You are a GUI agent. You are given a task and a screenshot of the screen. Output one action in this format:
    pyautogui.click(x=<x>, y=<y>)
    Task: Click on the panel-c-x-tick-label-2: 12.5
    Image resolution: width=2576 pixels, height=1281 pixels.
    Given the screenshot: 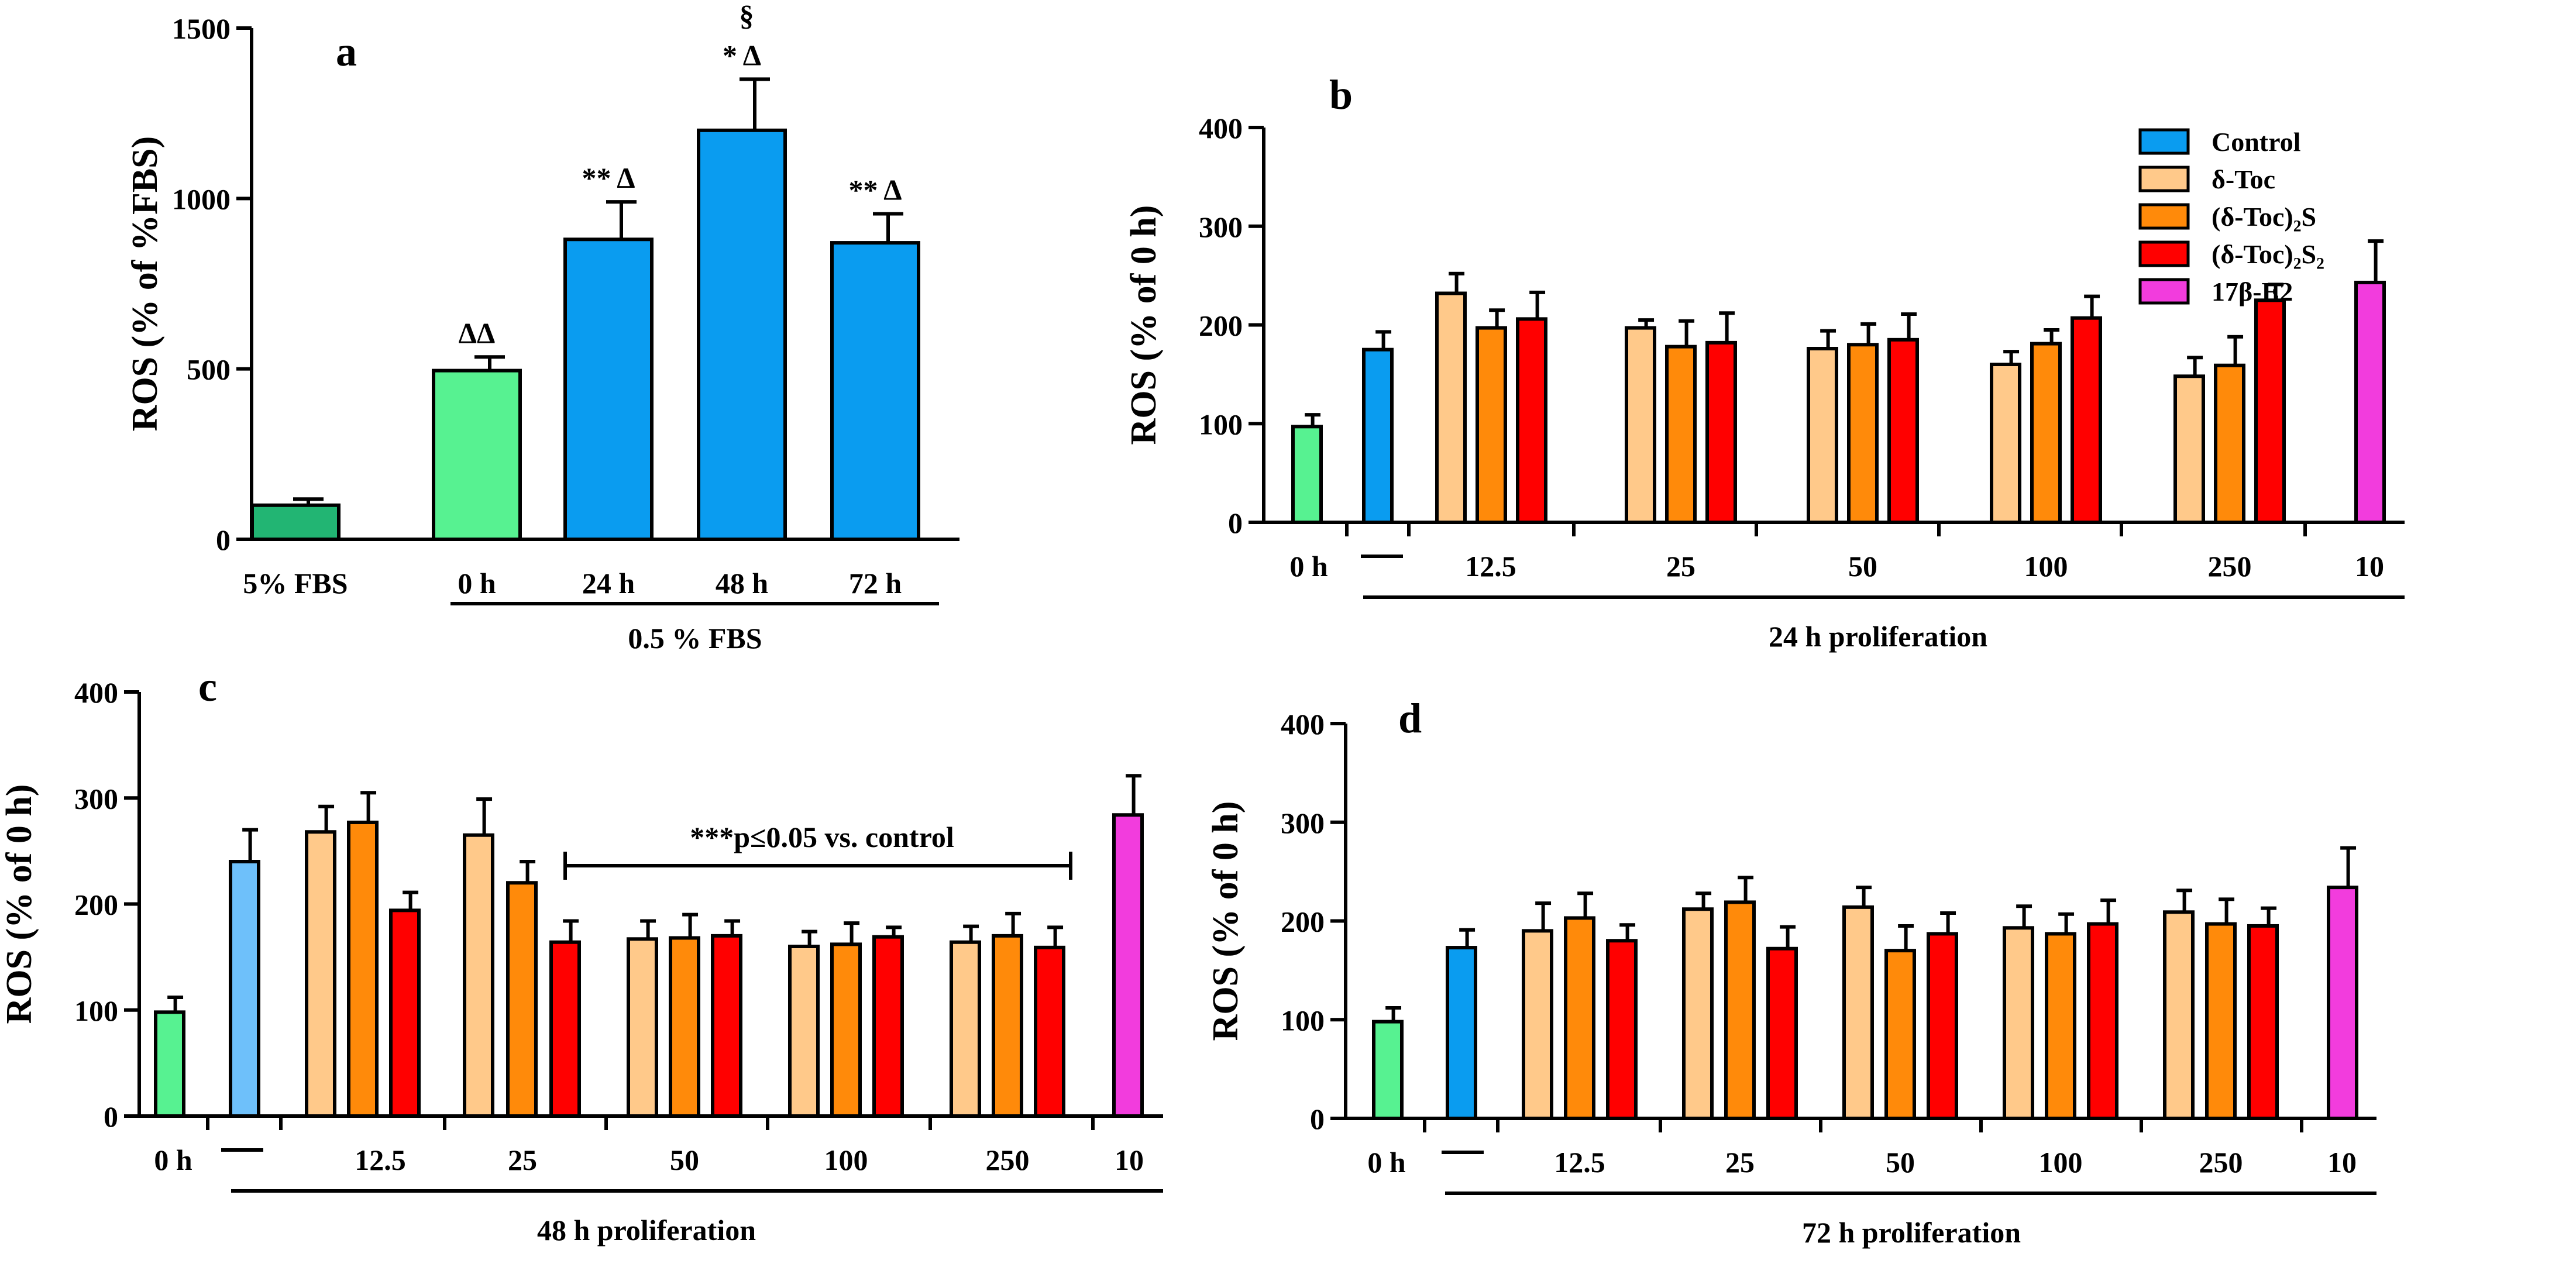 What is the action you would take?
    pyautogui.click(x=381, y=1160)
    